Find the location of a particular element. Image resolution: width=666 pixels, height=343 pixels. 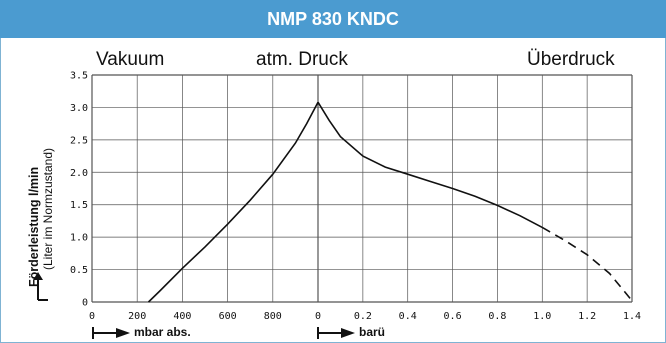

y-tick-label: 1.5 is located at coordinates (79, 205).